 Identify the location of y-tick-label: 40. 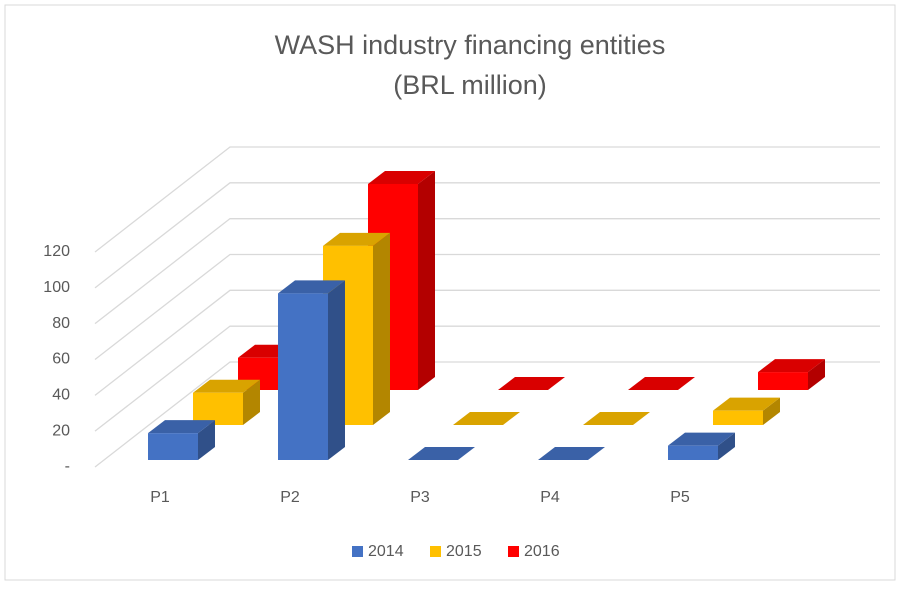
(61, 395).